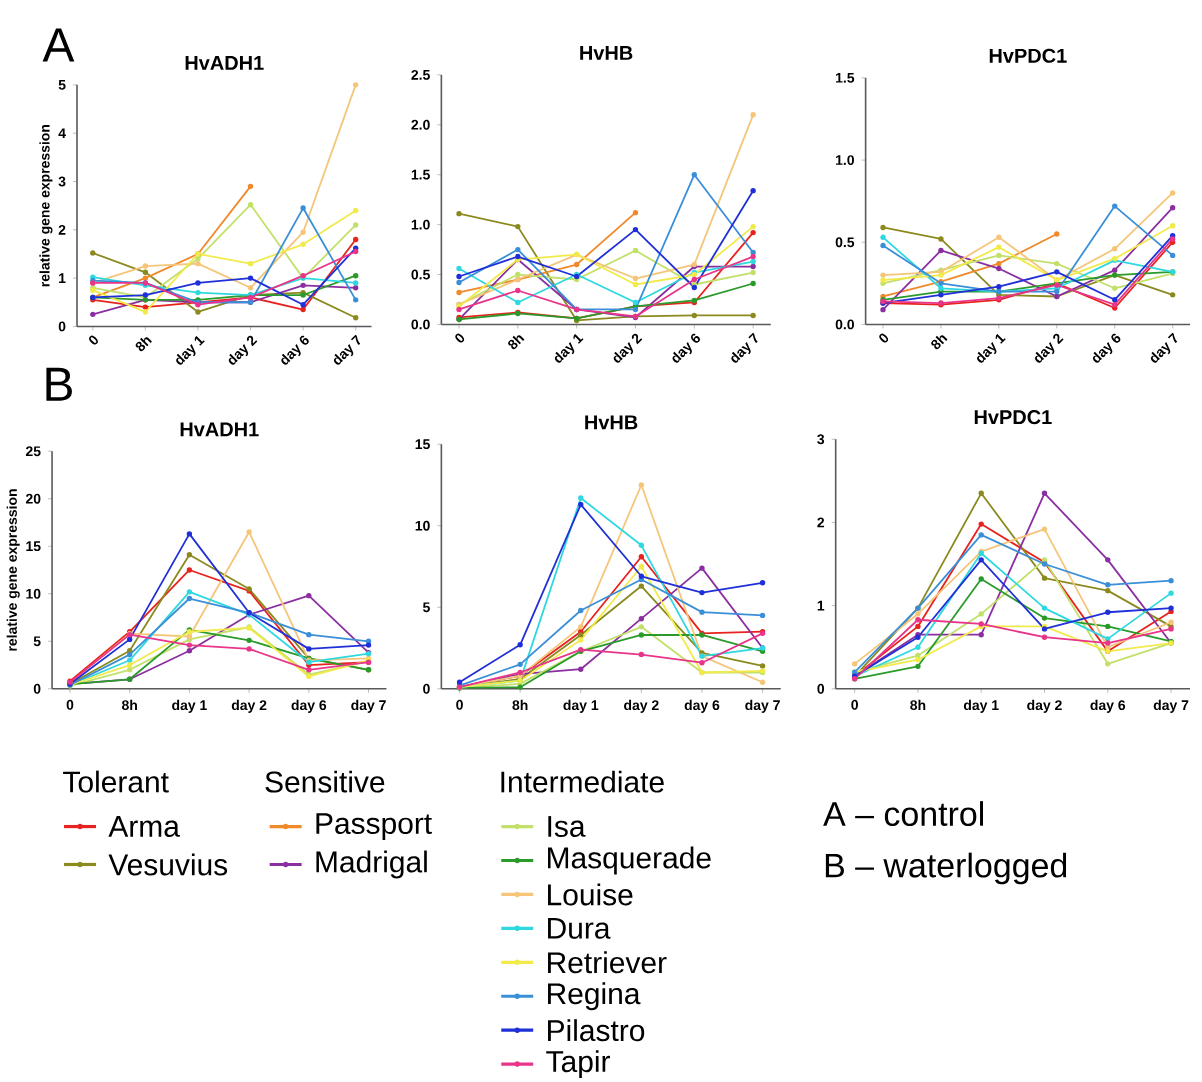  What do you see at coordinates (168, 864) in the screenshot?
I see `legend-label: Vesuvius` at bounding box center [168, 864].